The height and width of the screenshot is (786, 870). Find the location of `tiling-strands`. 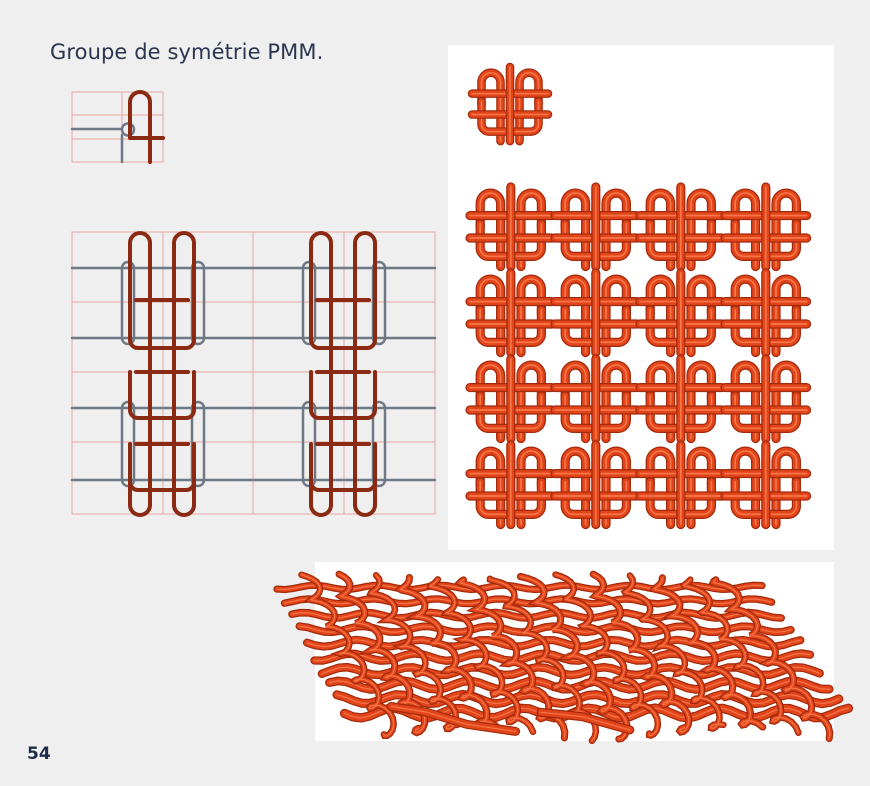

tiling-strands is located at coordinates (252, 374).